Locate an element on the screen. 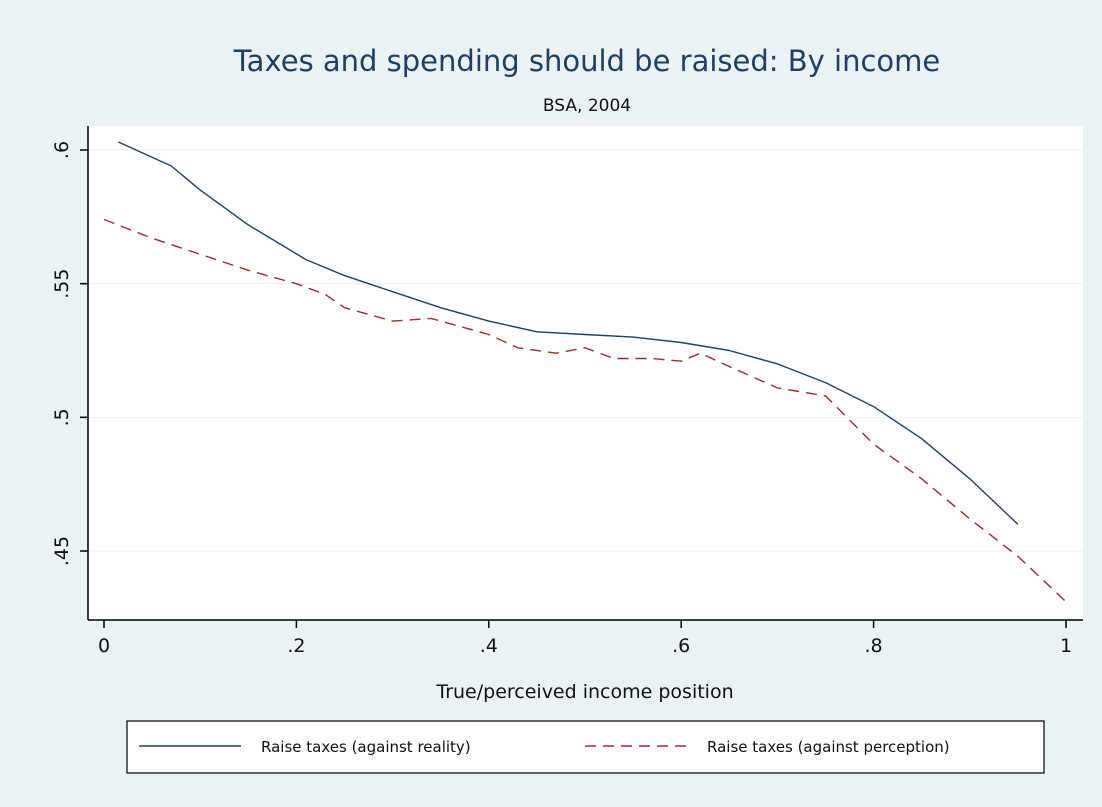 This screenshot has height=807, width=1102. y-tick-label: .55 is located at coordinates (62, 284).